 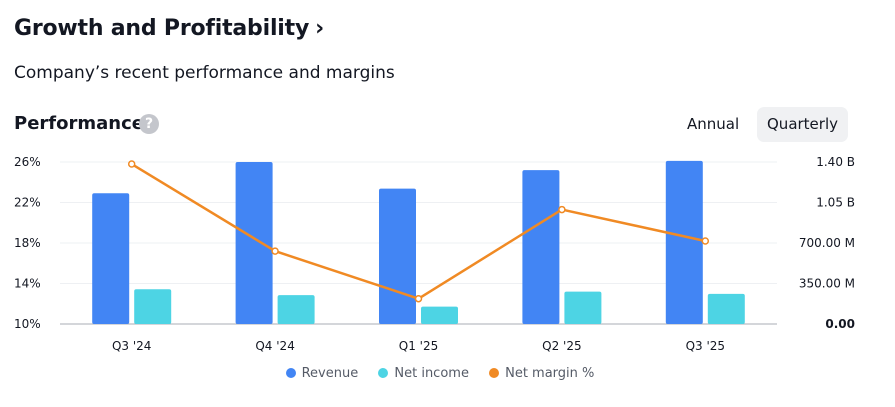 I want to click on x-axis-tick: Q1 '25, so click(x=418, y=346).